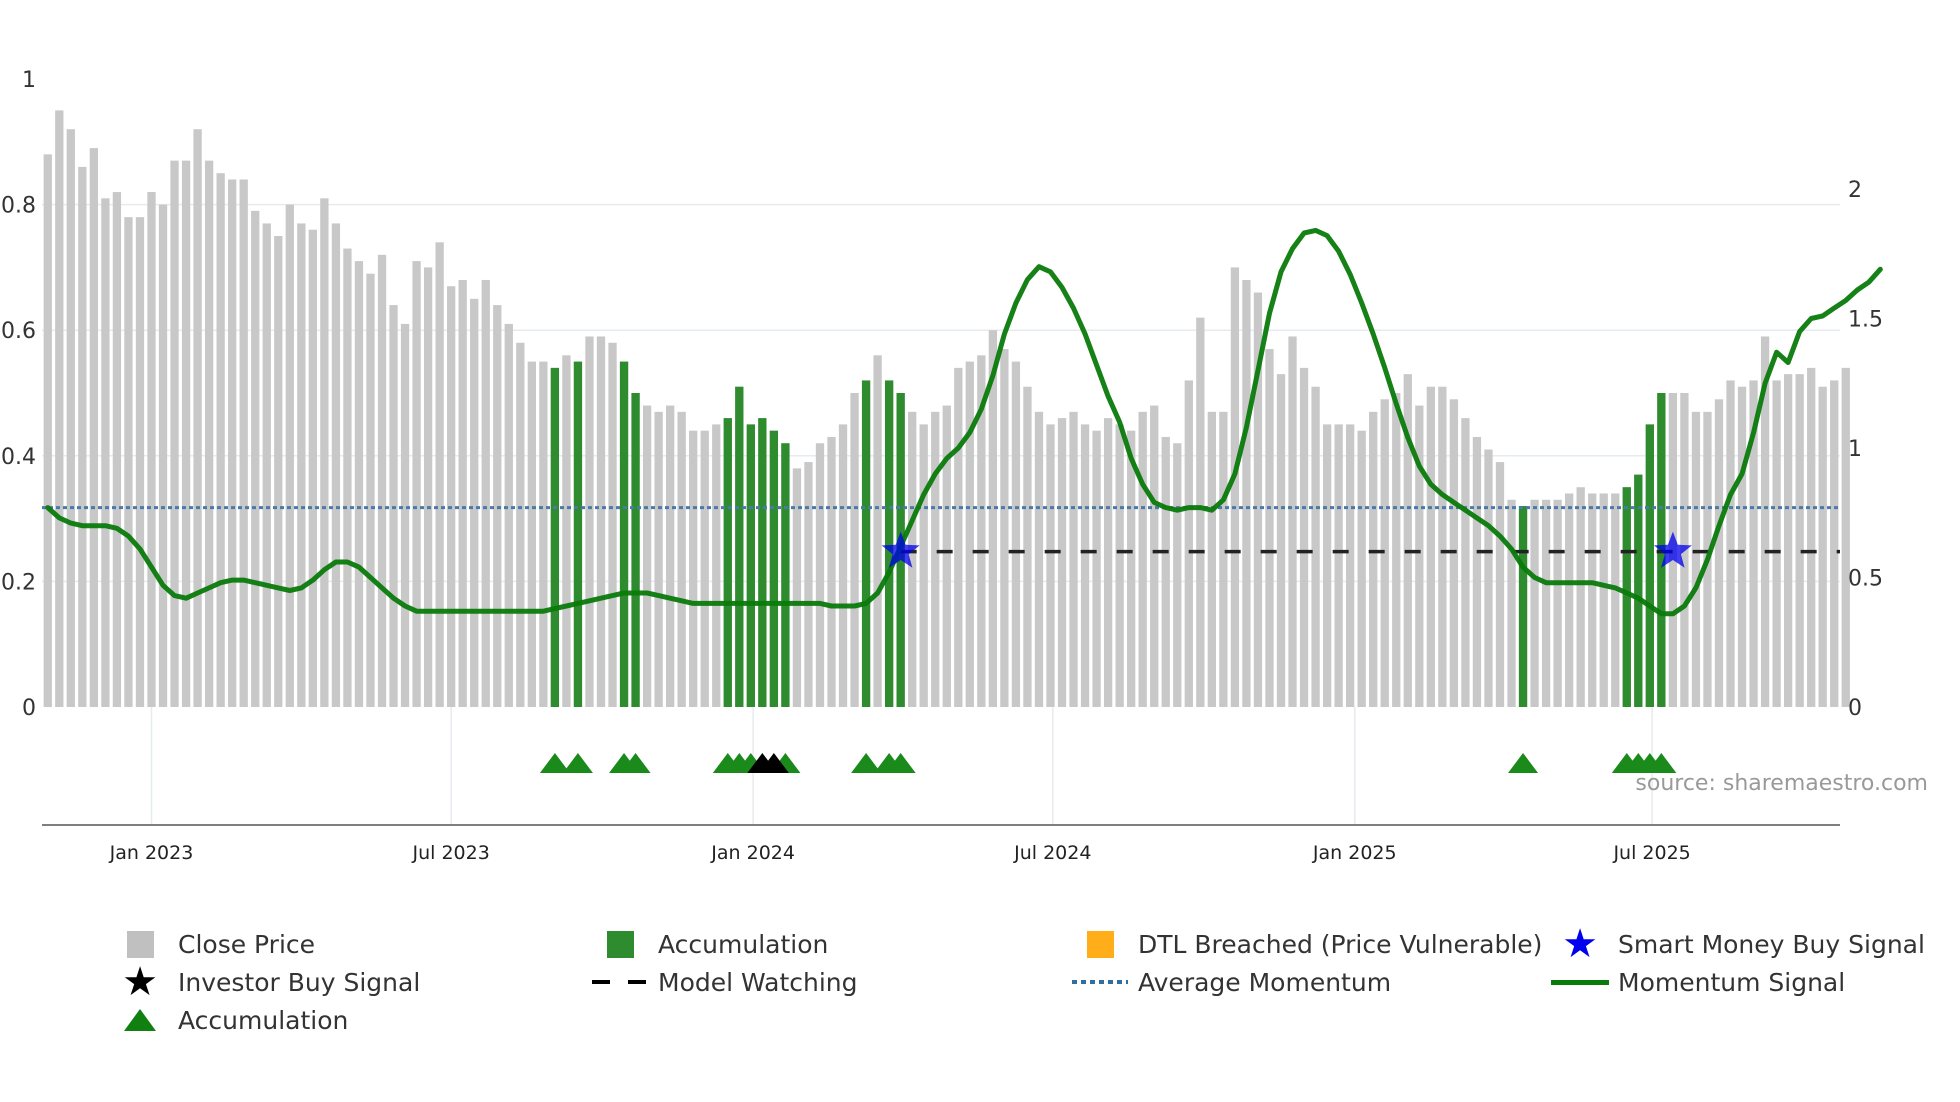  What do you see at coordinates (1855, 708) in the screenshot?
I see `y-right-tick-label: 0` at bounding box center [1855, 708].